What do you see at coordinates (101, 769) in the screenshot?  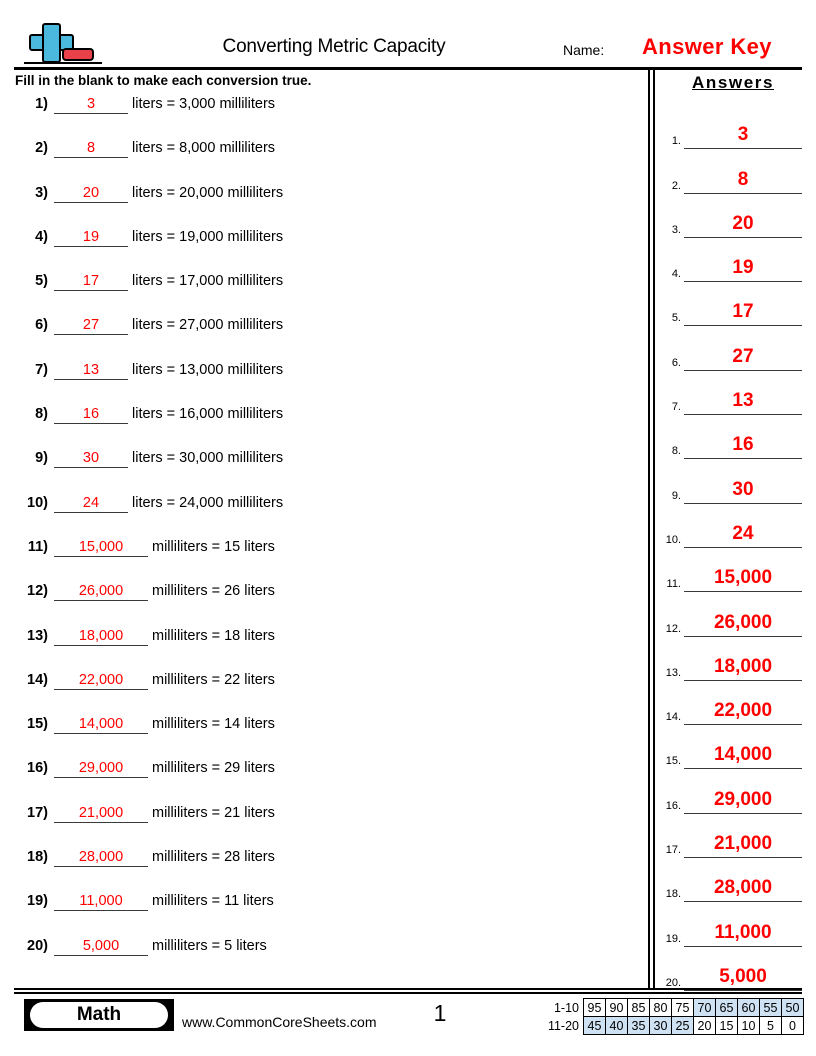 I see `answer-blank: 29,000` at bounding box center [101, 769].